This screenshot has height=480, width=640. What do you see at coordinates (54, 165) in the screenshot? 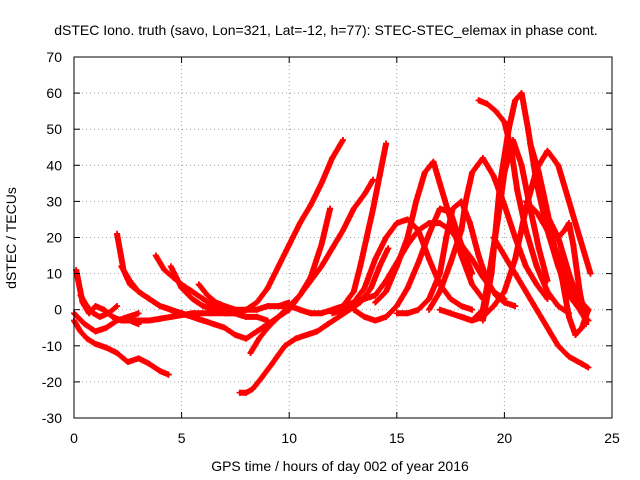
I see `y-tick-label: 40` at bounding box center [54, 165].